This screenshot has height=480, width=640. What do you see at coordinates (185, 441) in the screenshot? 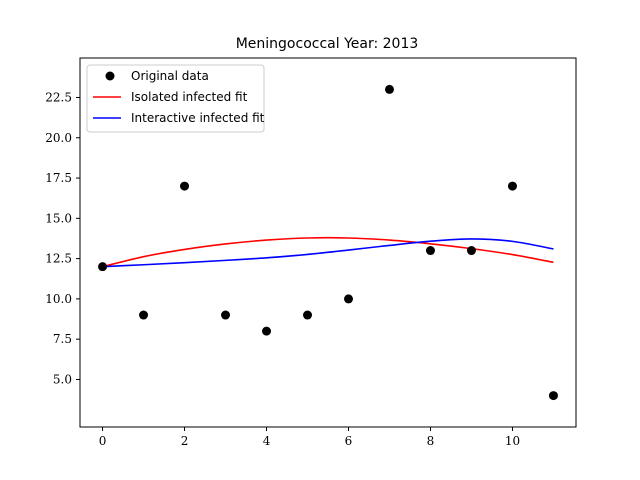
I see `x-tick-label: 2` at bounding box center [185, 441].